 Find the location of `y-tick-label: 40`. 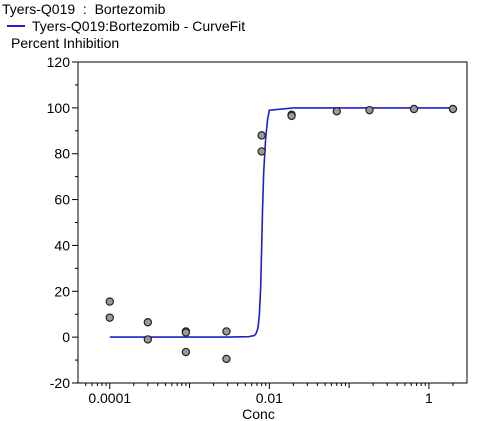

y-tick-label: 40 is located at coordinates (62, 245).